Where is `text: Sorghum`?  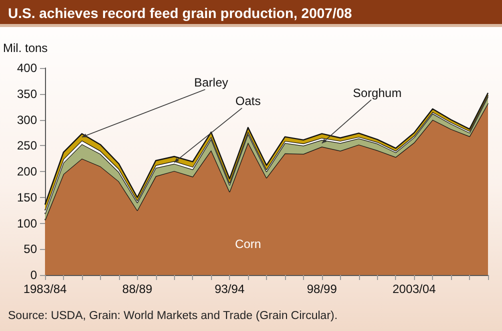
text: Sorghum is located at coordinates (377, 93).